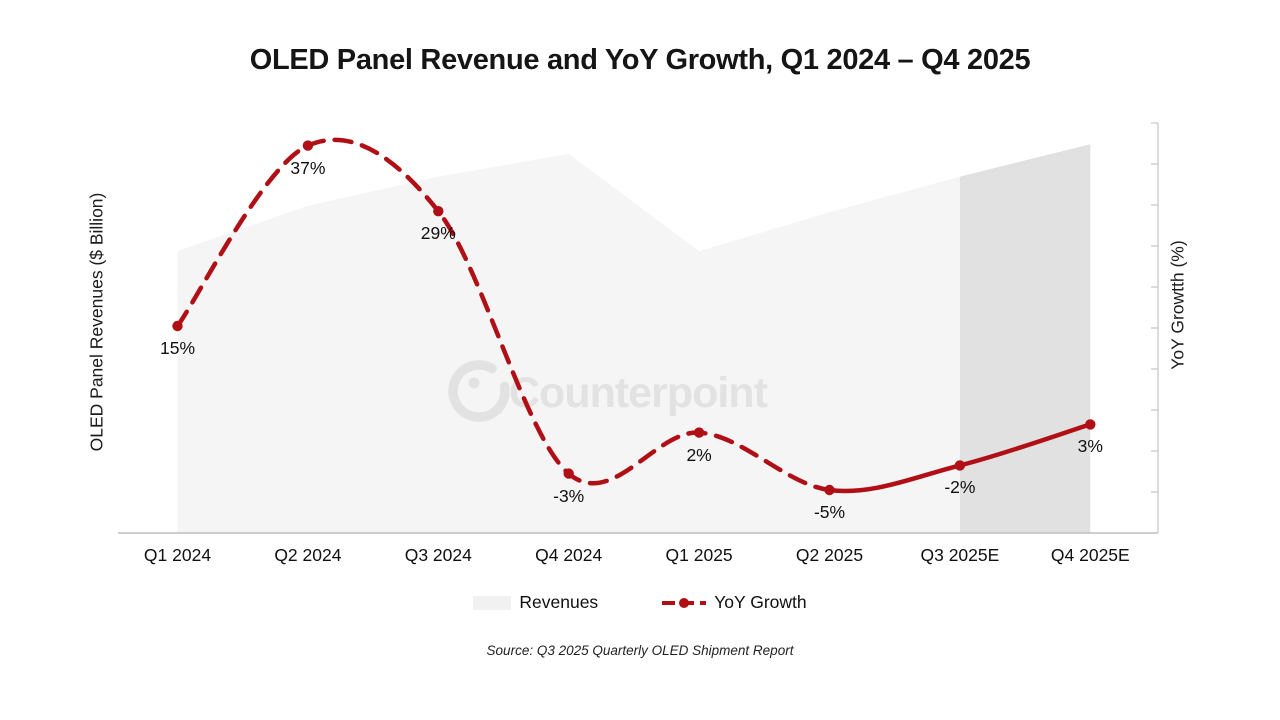 The height and width of the screenshot is (720, 1280). I want to click on watermark: Counterpoint, so click(608, 391).